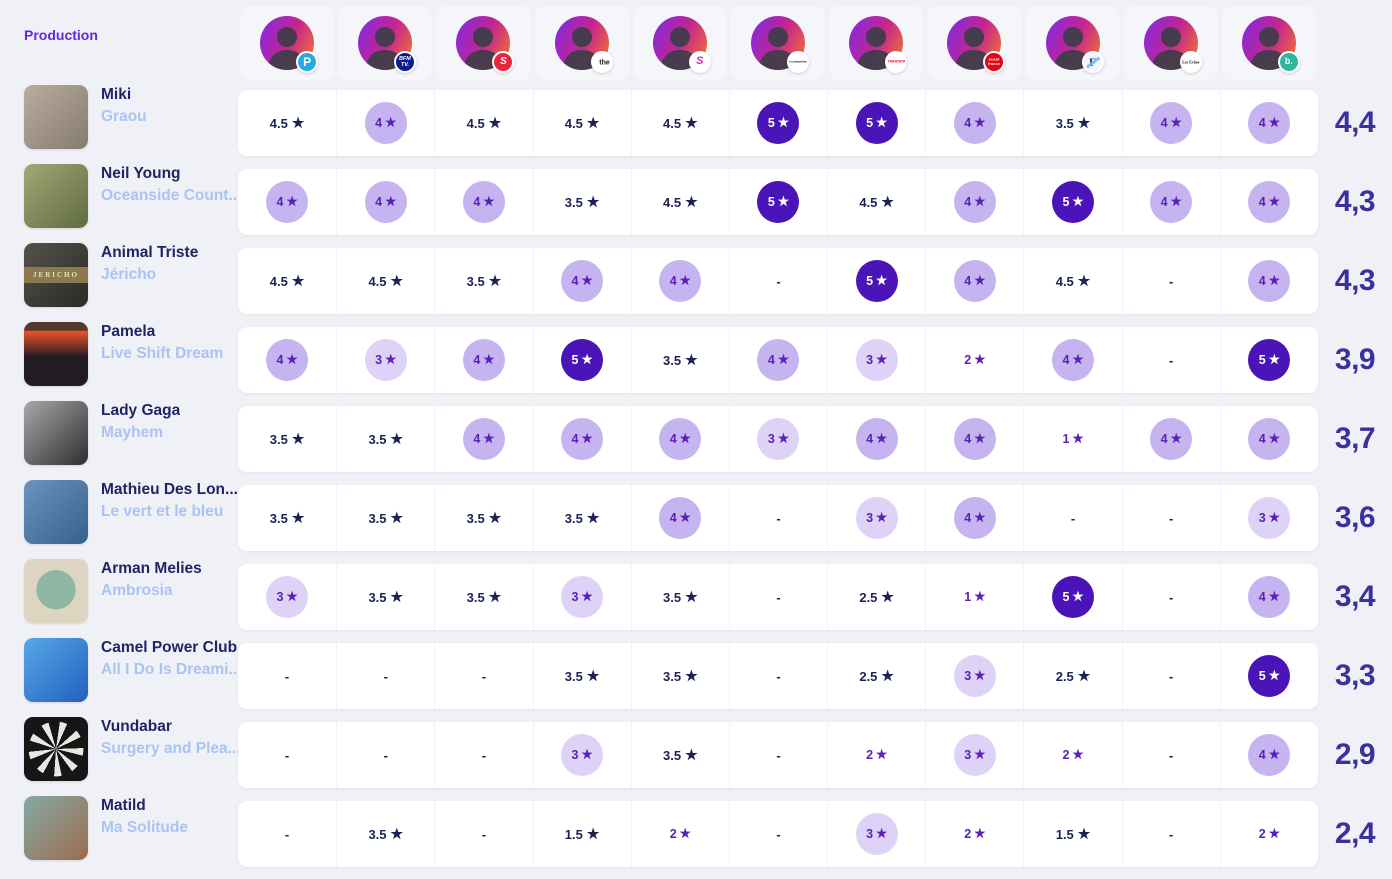  What do you see at coordinates (116, 94) in the screenshot?
I see `album-artist: Miki` at bounding box center [116, 94].